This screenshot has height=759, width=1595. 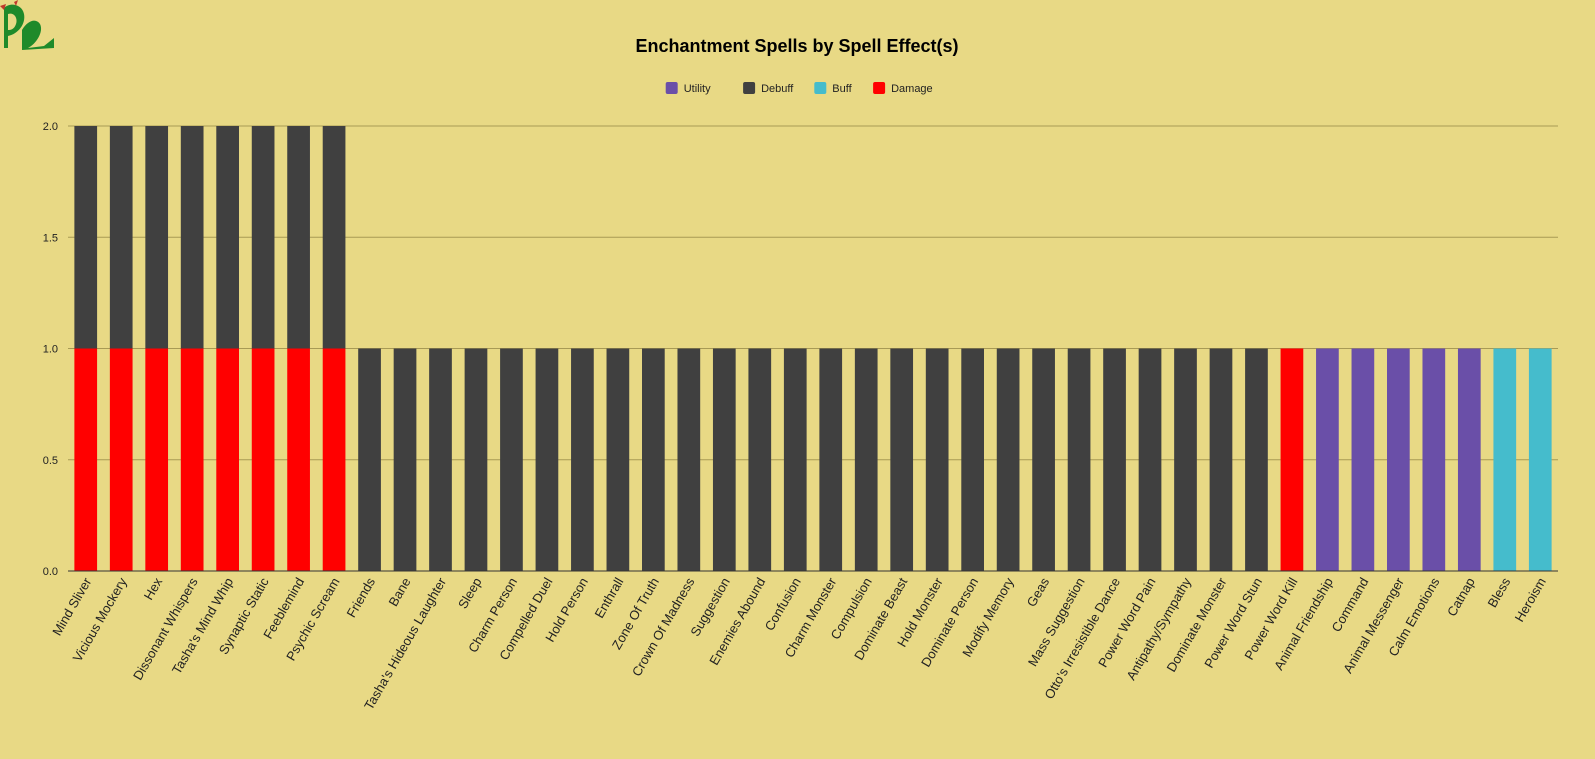 I want to click on y-tick-label: 0.0, so click(x=50, y=572).